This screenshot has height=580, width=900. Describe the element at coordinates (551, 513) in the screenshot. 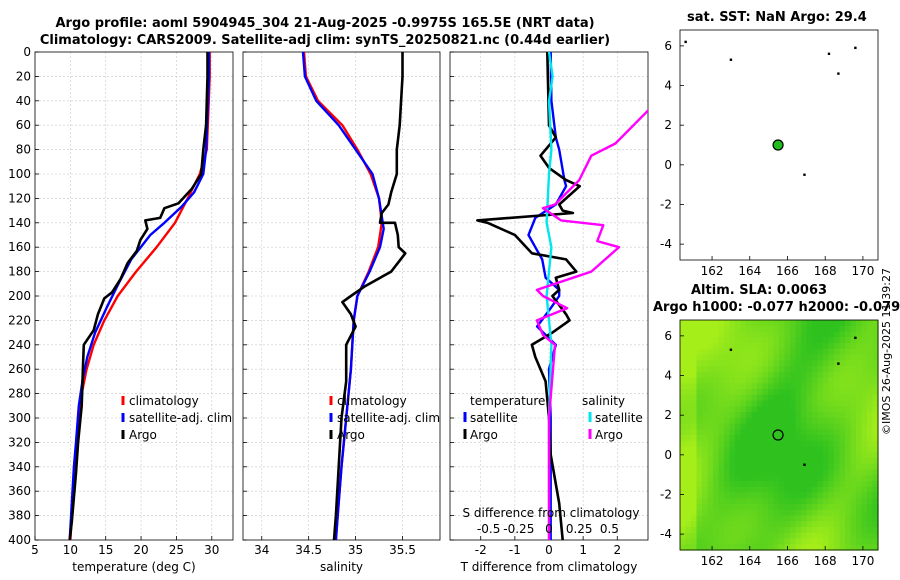

I see `diff-x2label: S difference from climatology` at that location.